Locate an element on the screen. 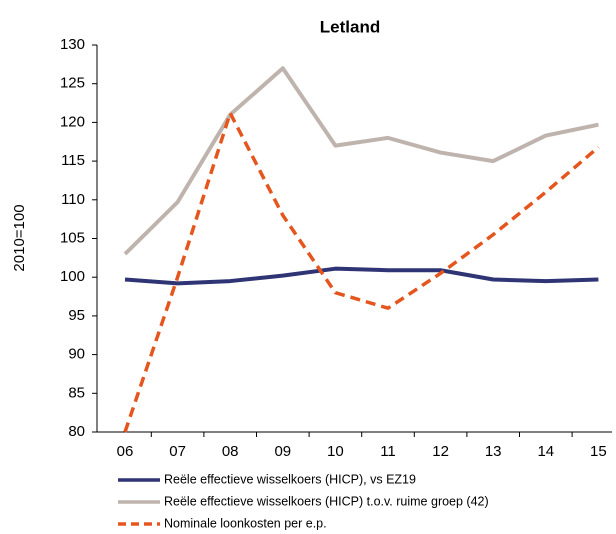 This screenshot has width=616, height=534. legend-label: Nominale loonkosten per e.p. is located at coordinates (245, 523).